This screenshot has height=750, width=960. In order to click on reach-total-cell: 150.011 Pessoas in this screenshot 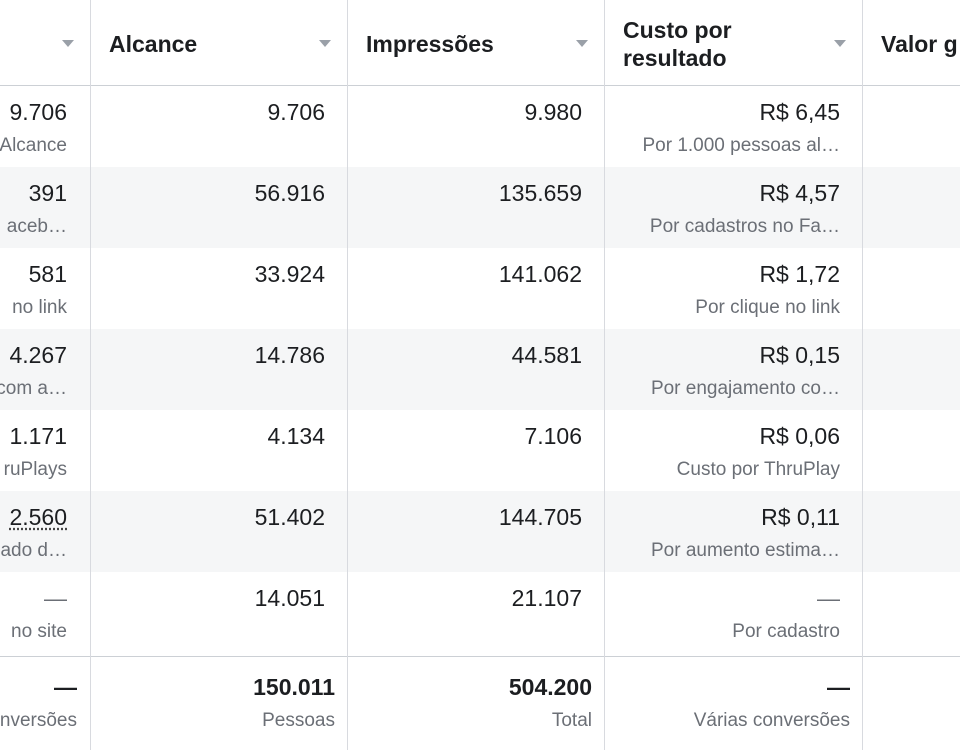, I will do `click(219, 703)`.